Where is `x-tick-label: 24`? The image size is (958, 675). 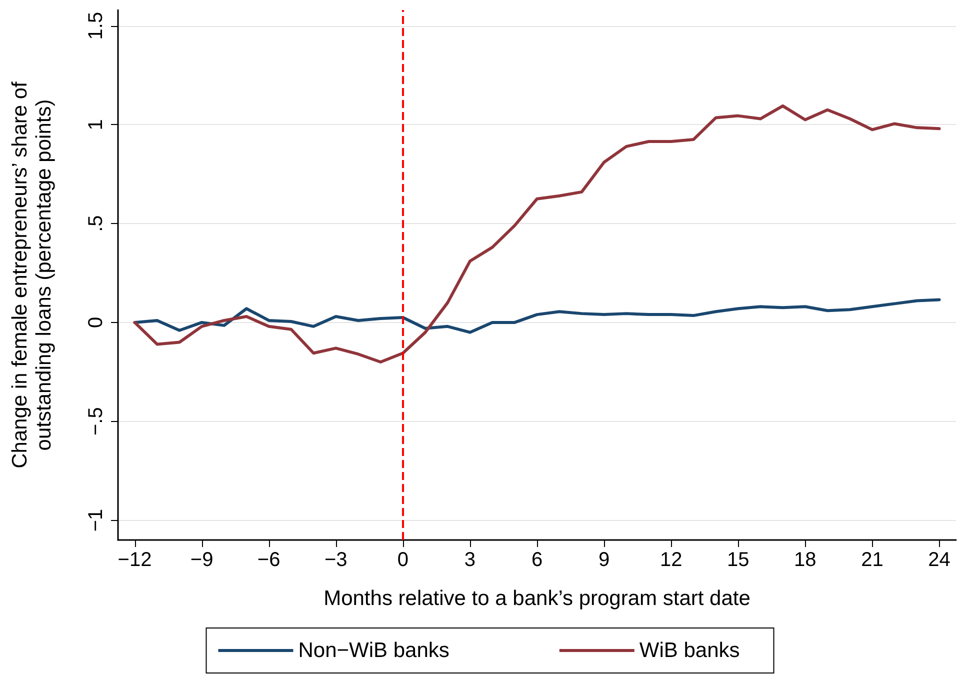 x-tick-label: 24 is located at coordinates (939, 560).